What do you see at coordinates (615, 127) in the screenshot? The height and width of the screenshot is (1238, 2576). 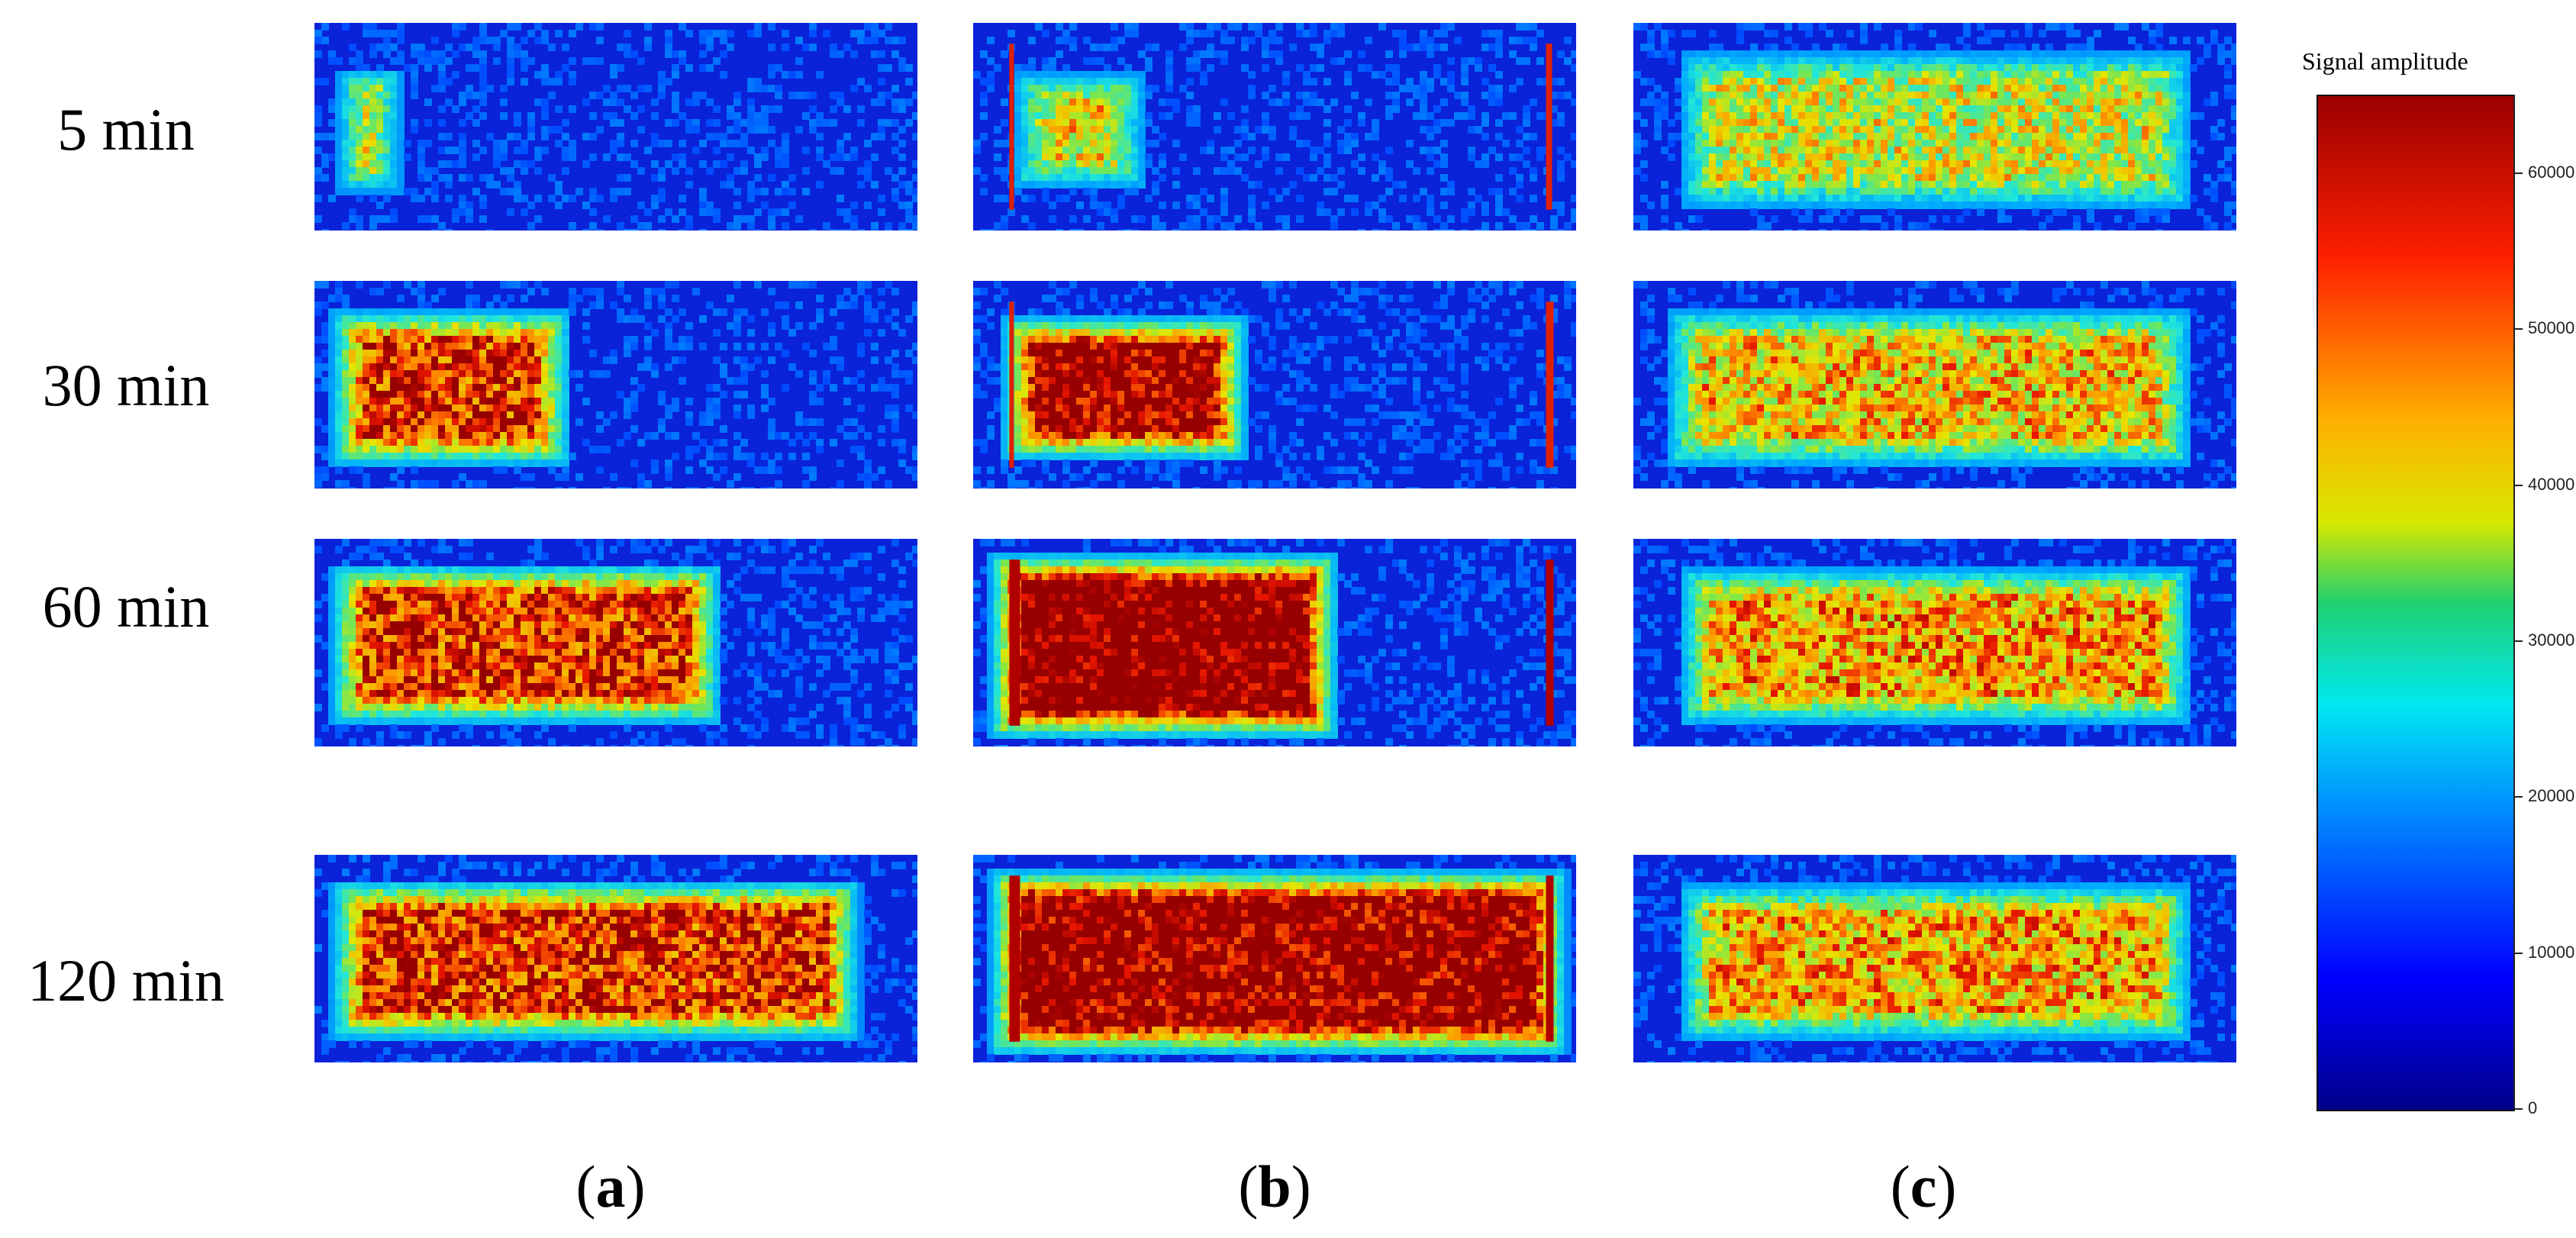 I see `signal-map-a-5min` at bounding box center [615, 127].